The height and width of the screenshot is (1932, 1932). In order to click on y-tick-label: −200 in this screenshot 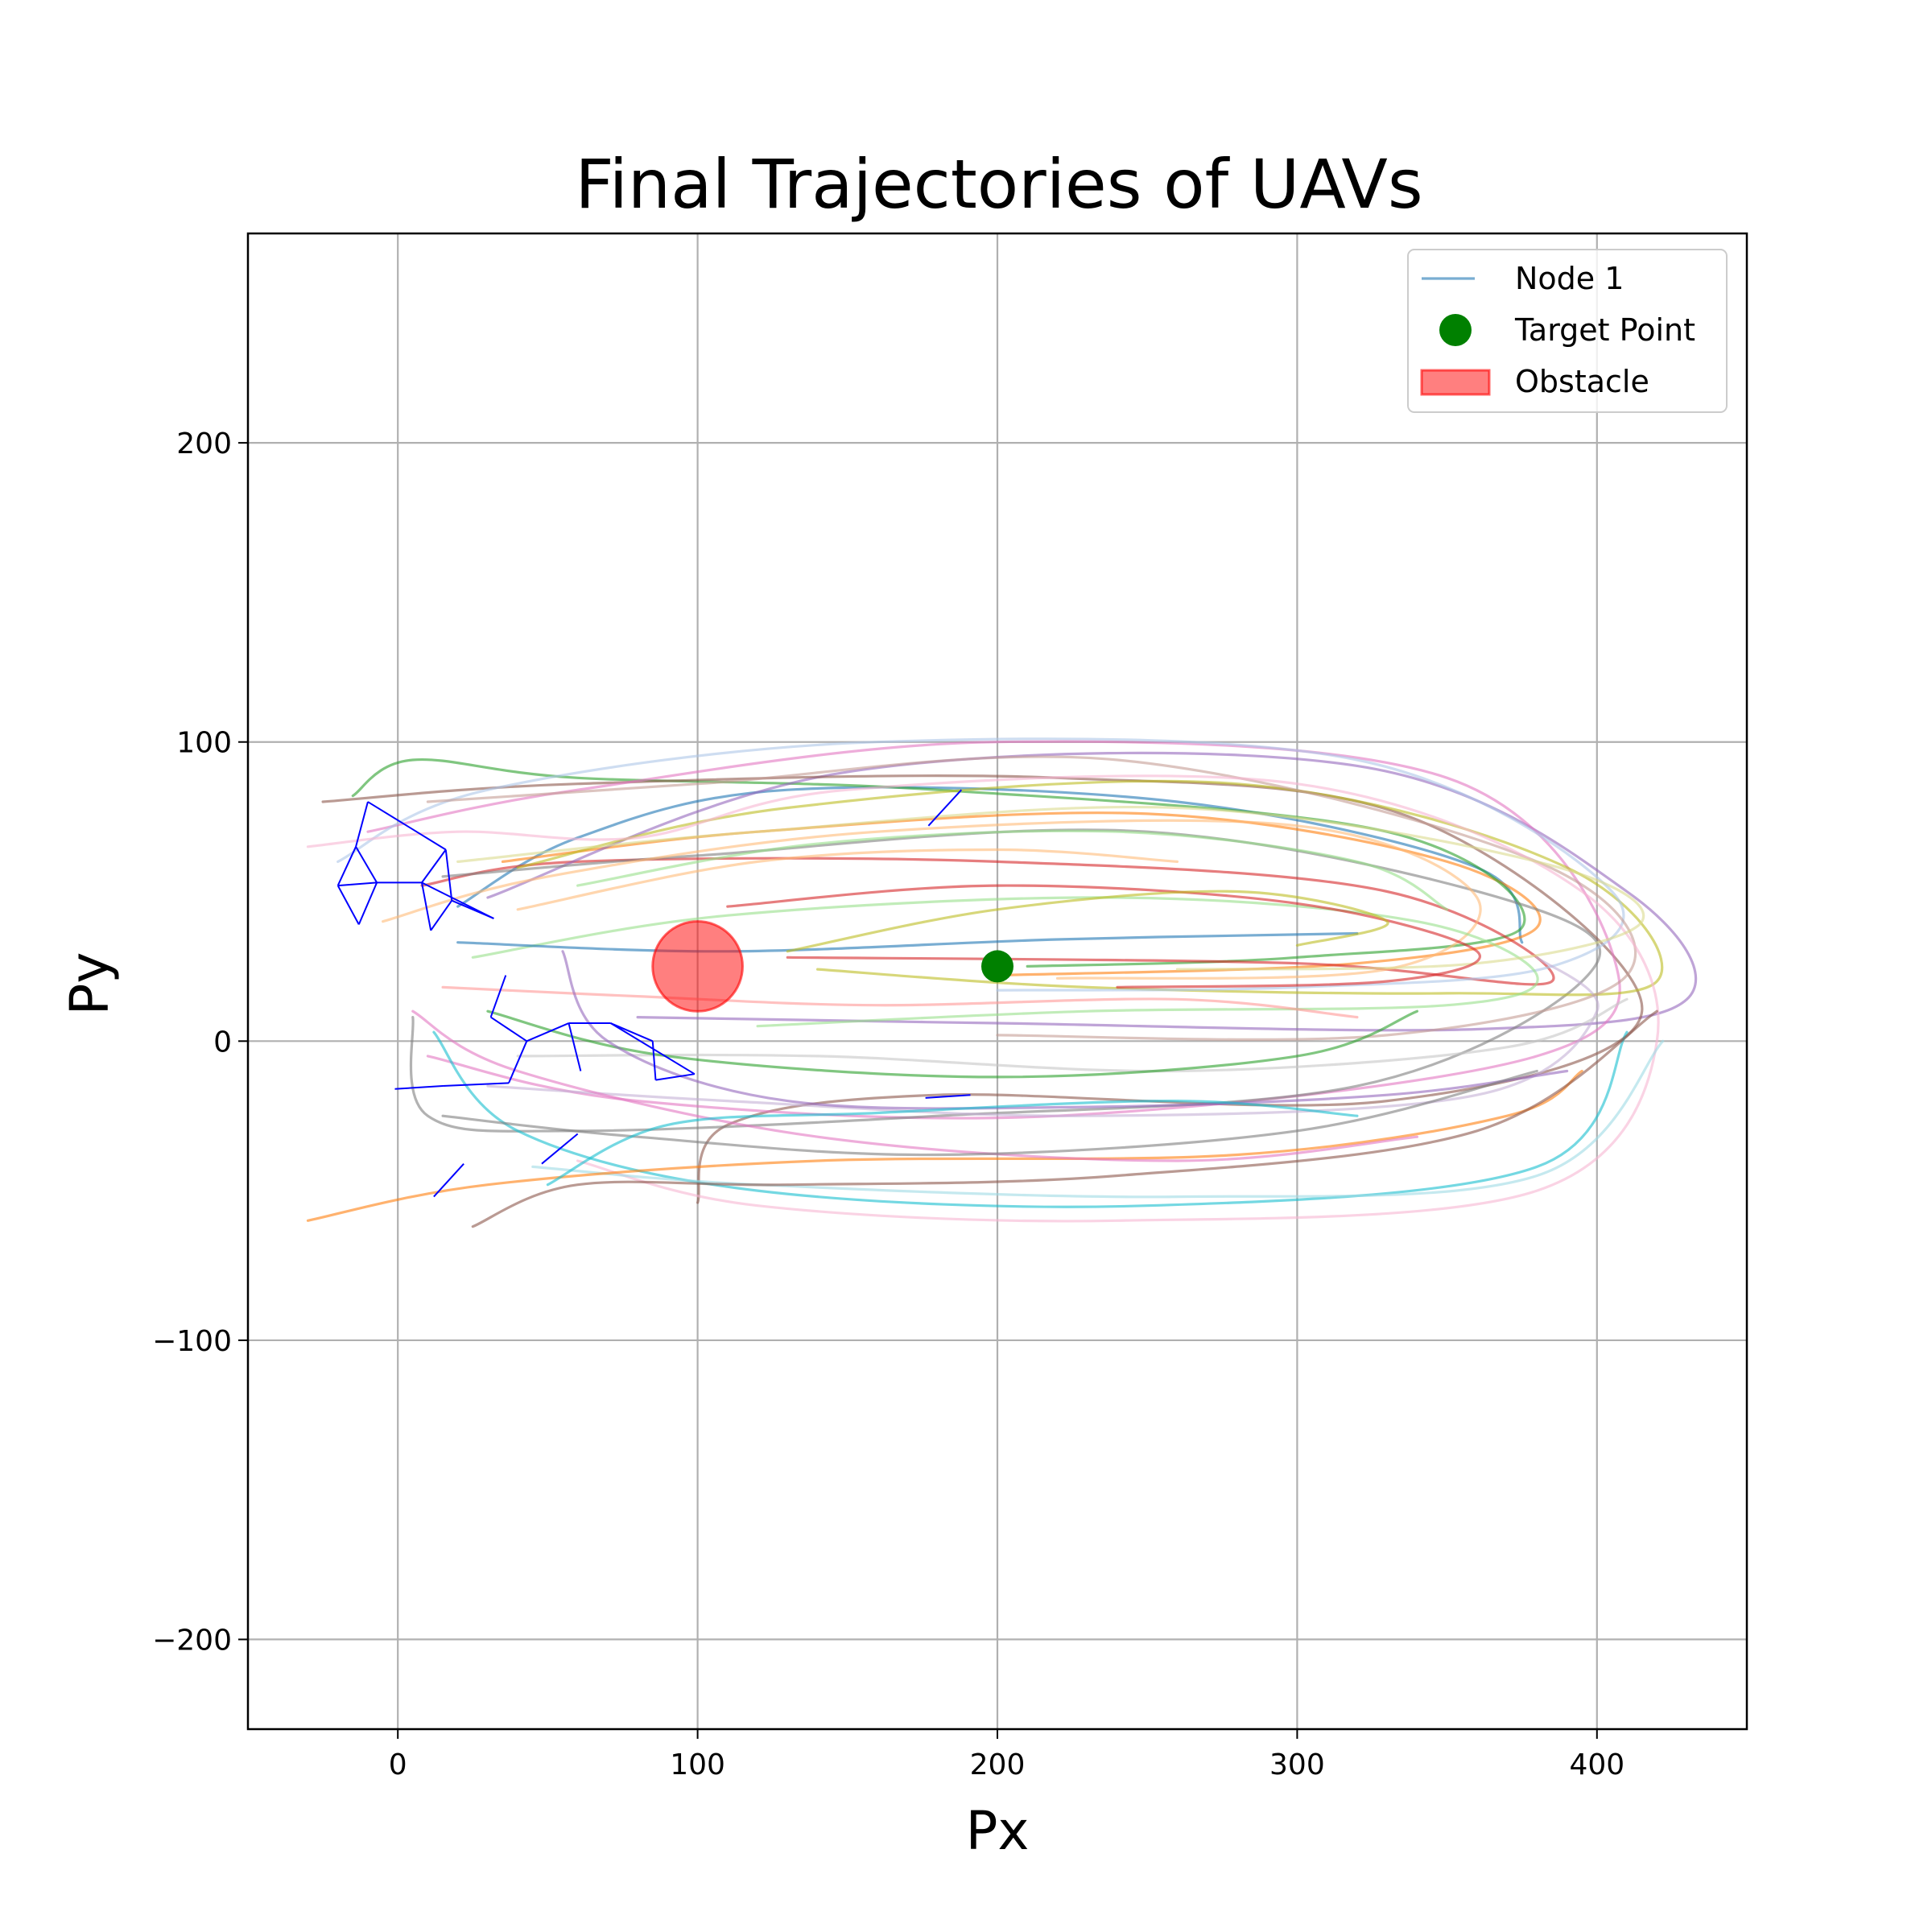, I will do `click(192, 1640)`.